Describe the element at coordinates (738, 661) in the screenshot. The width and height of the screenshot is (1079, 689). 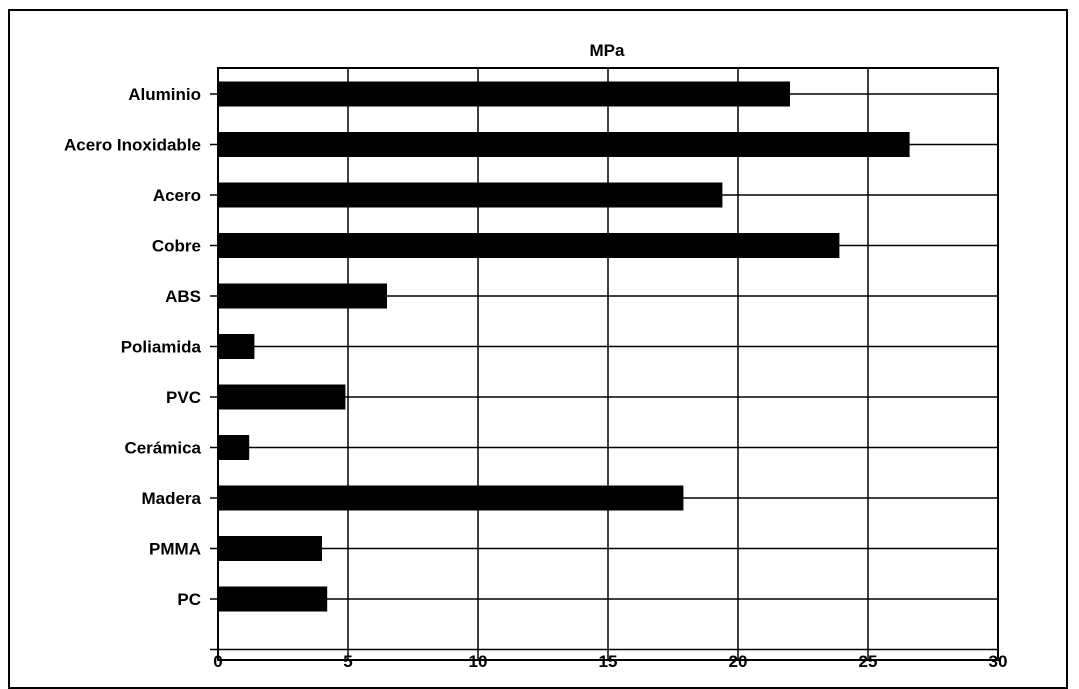
I see `x-tick-label: 20` at that location.